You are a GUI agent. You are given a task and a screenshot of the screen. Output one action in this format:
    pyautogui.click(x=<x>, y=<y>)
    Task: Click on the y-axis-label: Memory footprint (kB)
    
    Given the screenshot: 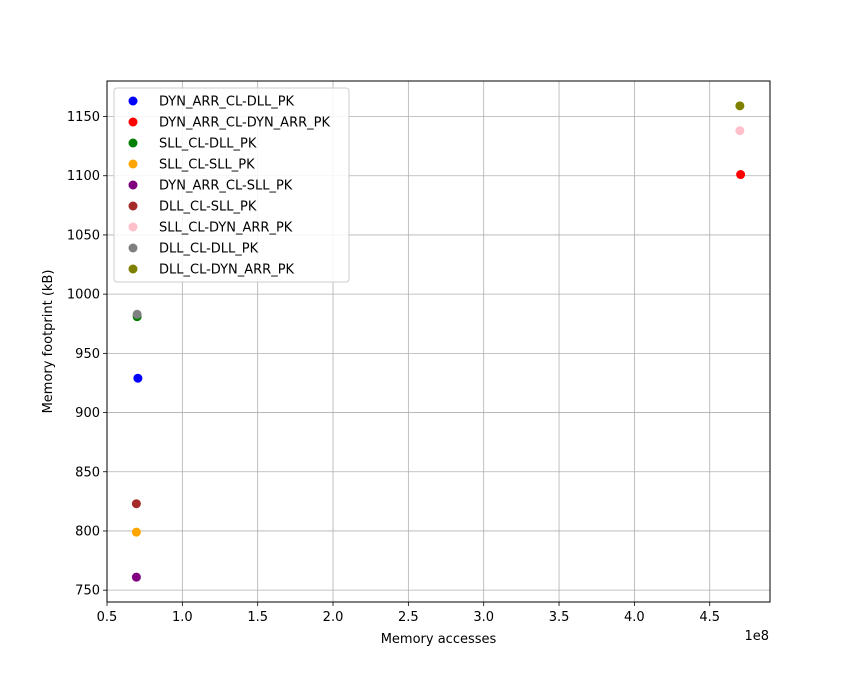 What is the action you would take?
    pyautogui.click(x=48, y=342)
    